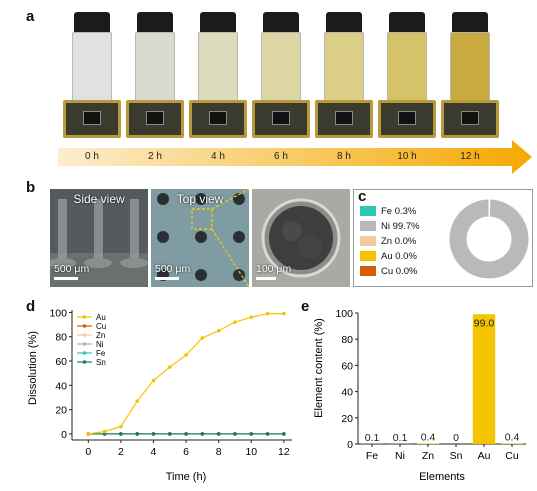 The image size is (537, 491). I want to click on line-chart-x-tick-label: 8, so click(219, 452).